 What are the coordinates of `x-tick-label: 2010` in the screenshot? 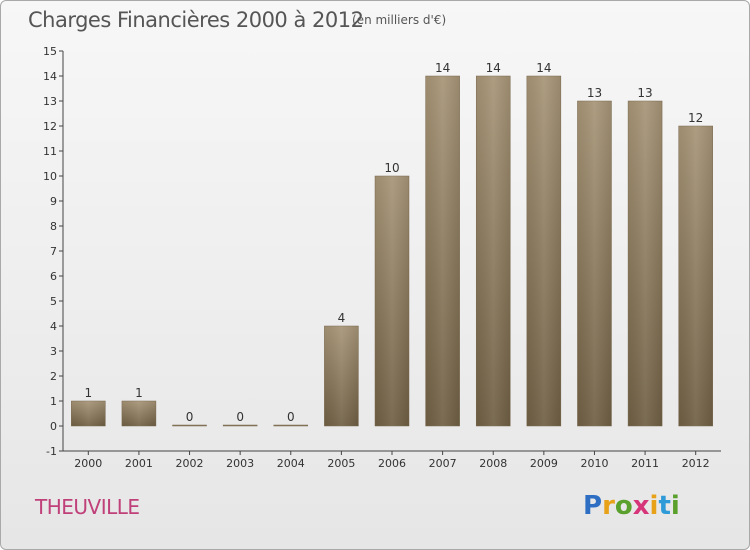 It's located at (594, 463).